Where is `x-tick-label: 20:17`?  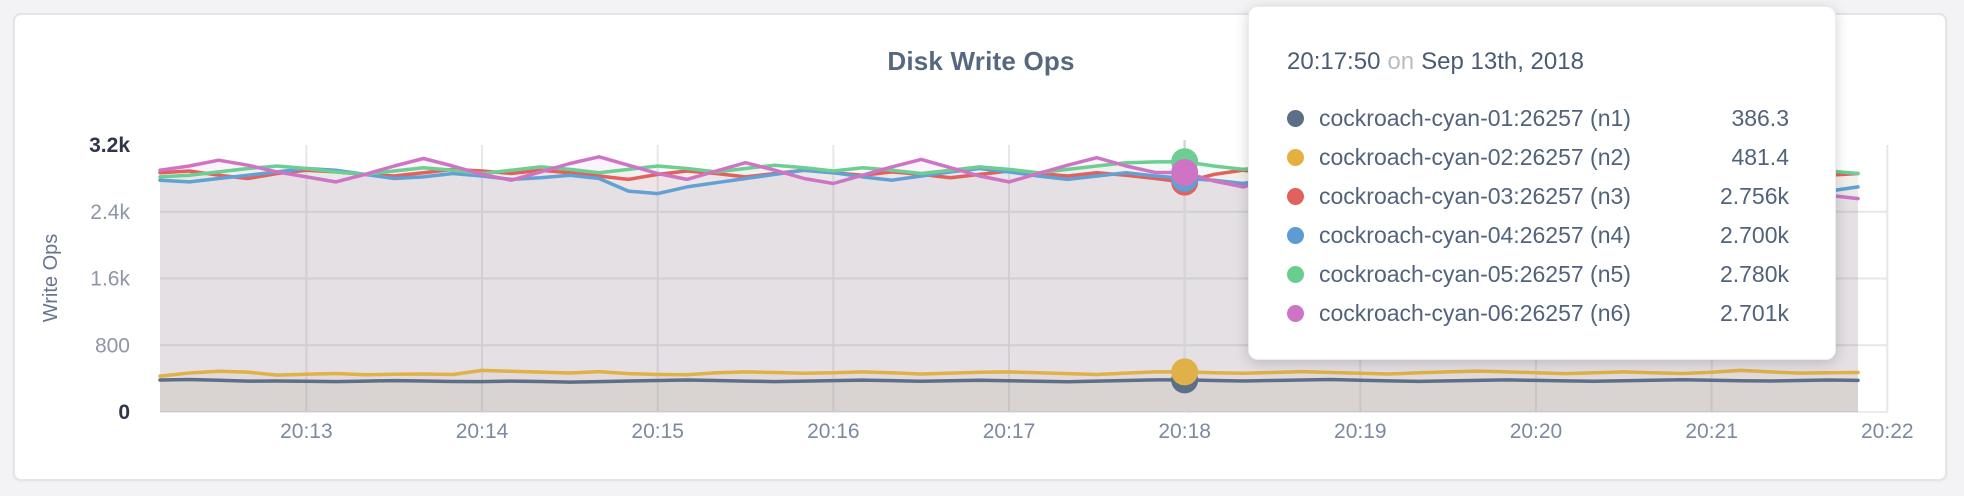 x-tick-label: 20:17 is located at coordinates (1009, 431).